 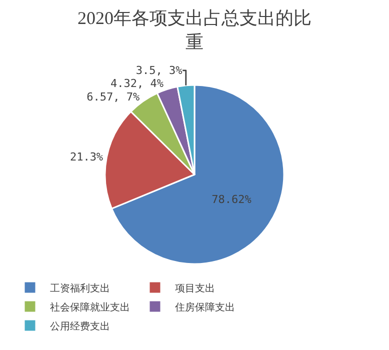 What do you see at coordinates (90, 307) in the screenshot?
I see `legend-label: 社会保障就业支出` at bounding box center [90, 307].